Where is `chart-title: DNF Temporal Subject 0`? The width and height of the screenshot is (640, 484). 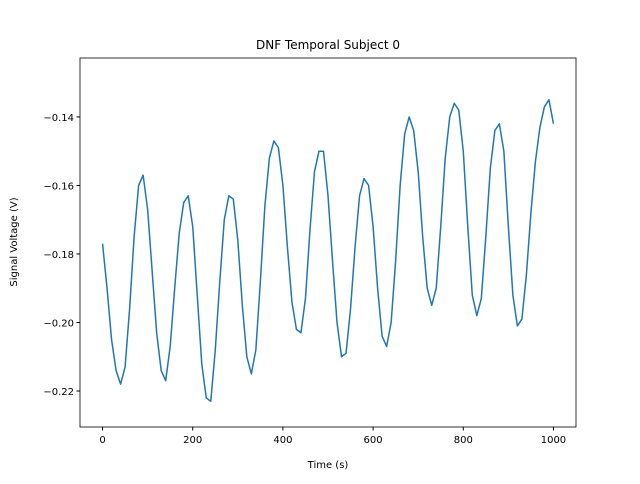
chart-title: DNF Temporal Subject 0 is located at coordinates (328, 45).